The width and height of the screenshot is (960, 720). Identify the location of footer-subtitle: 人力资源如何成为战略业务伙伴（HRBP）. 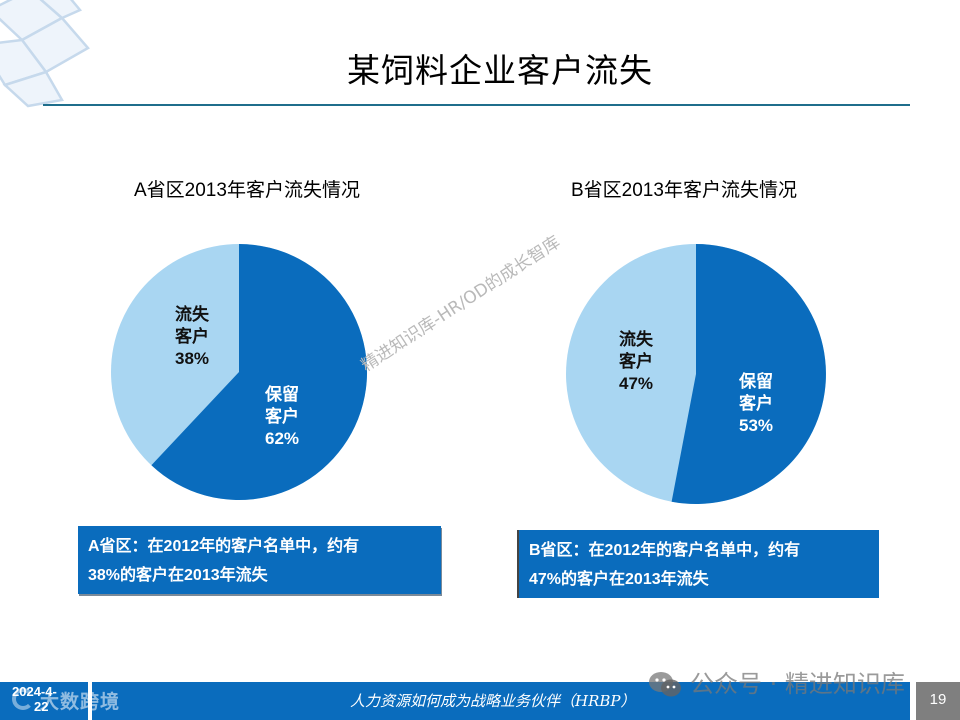
(493, 701).